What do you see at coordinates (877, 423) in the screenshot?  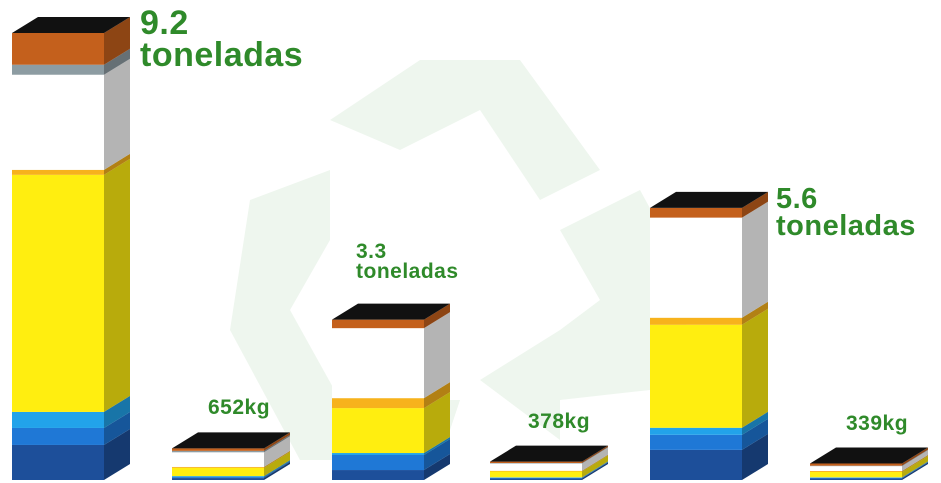 I see `total-label: 339kg` at bounding box center [877, 423].